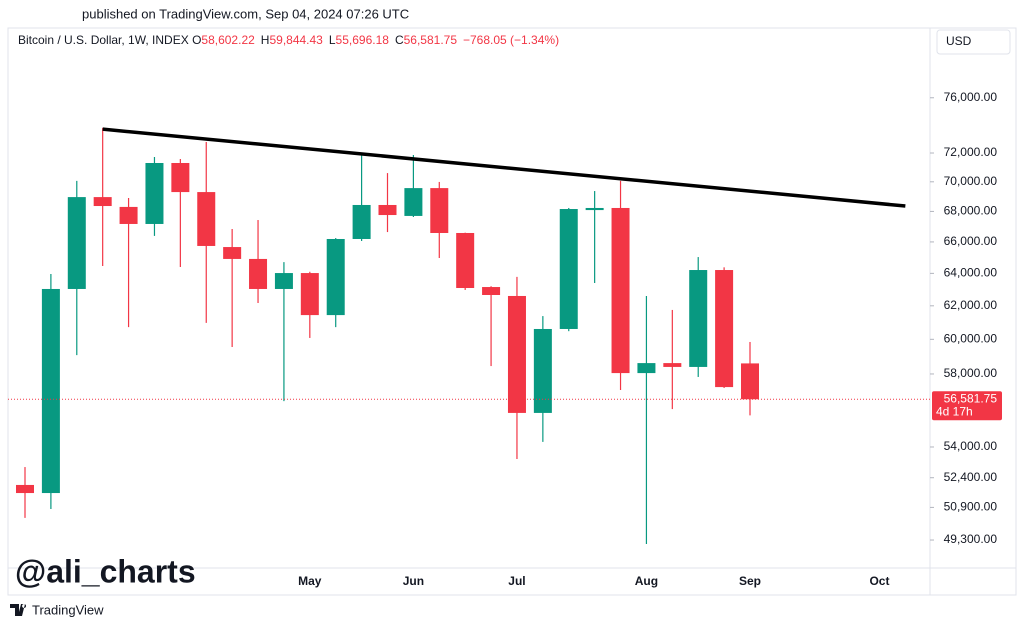 The image size is (1024, 628). What do you see at coordinates (18, 610) in the screenshot?
I see `tradingview-logo` at bounding box center [18, 610].